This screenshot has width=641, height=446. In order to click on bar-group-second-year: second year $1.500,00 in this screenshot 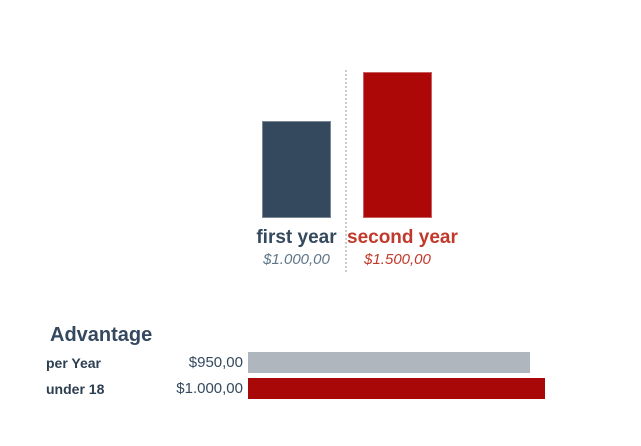, I will do `click(402, 164)`.